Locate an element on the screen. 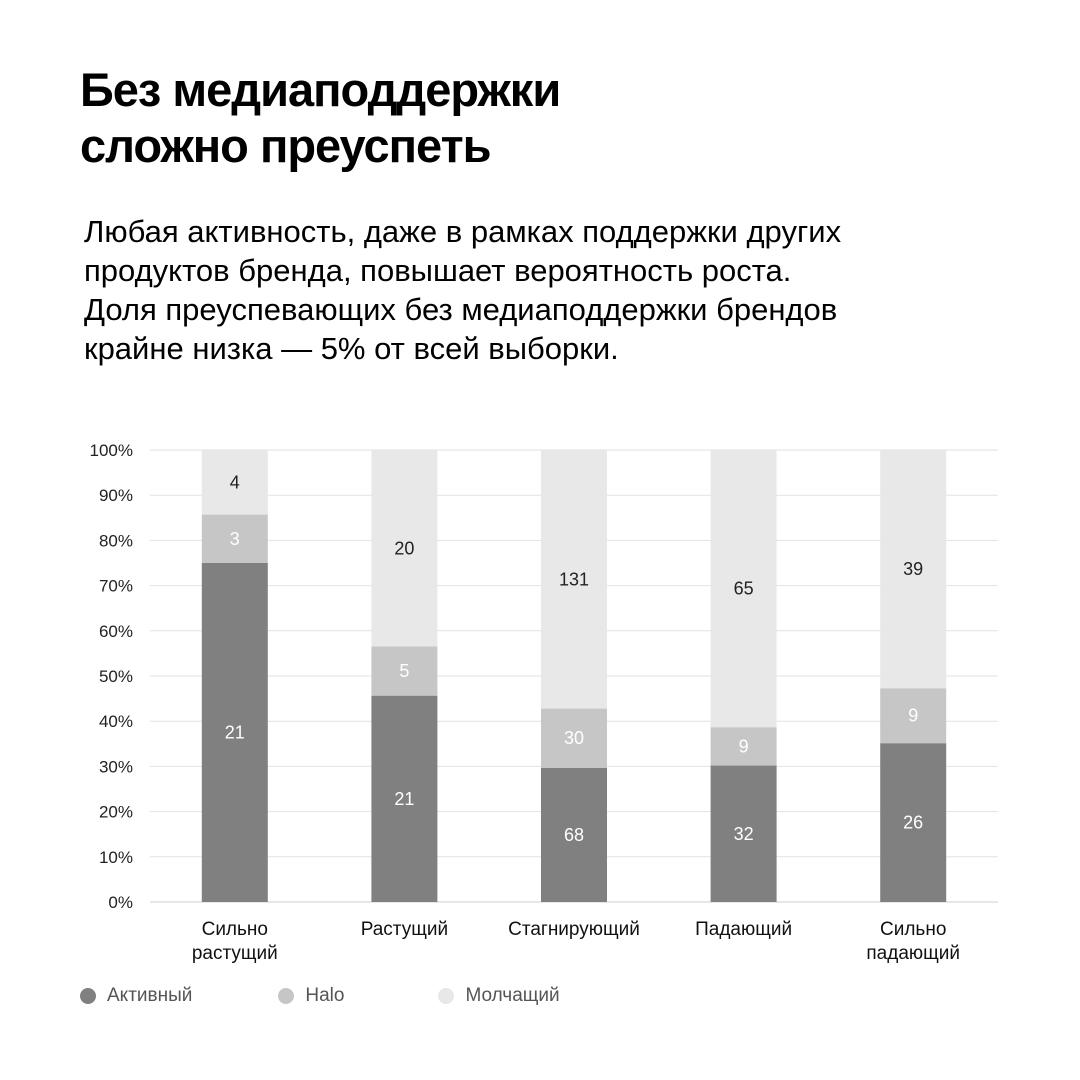  legend-label: Молчащий is located at coordinates (512, 995).